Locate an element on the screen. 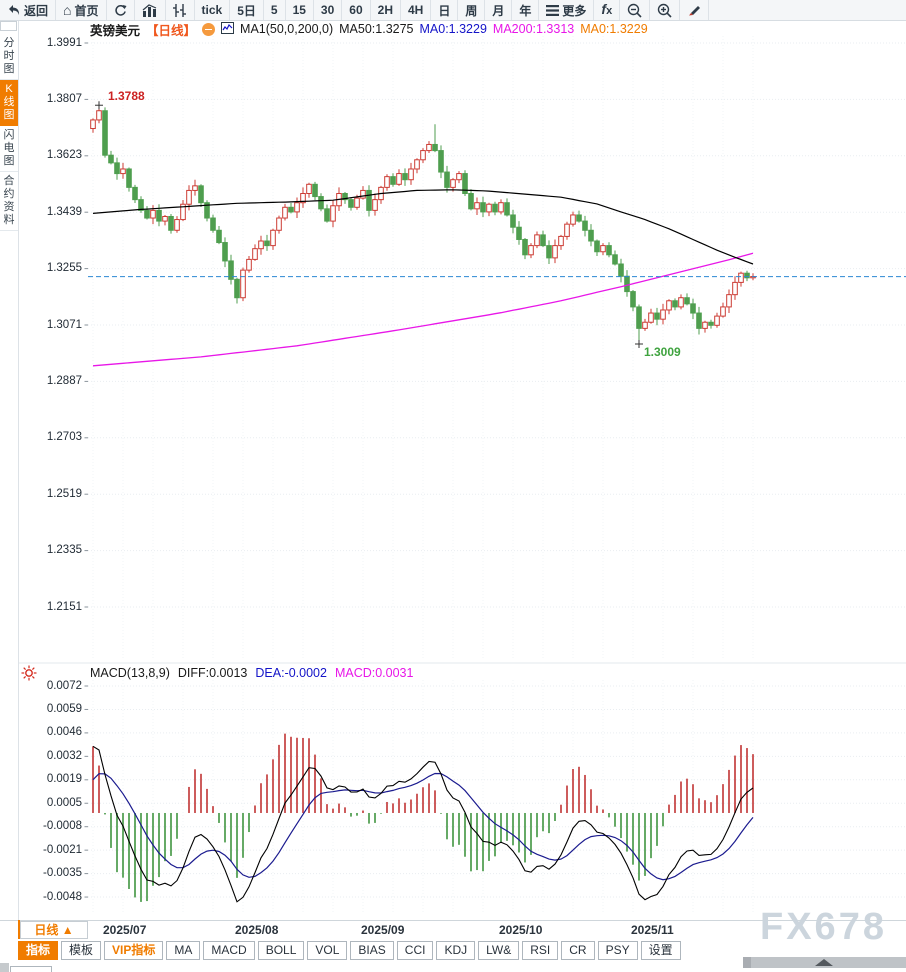  indicator-settings-icon is located at coordinates (29, 675).